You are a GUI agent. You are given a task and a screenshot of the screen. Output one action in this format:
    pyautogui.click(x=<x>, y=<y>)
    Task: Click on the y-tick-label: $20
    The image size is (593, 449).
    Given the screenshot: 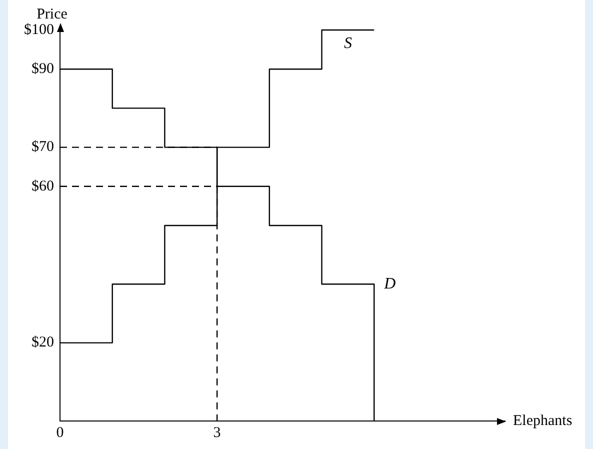 What is the action you would take?
    pyautogui.click(x=43, y=342)
    